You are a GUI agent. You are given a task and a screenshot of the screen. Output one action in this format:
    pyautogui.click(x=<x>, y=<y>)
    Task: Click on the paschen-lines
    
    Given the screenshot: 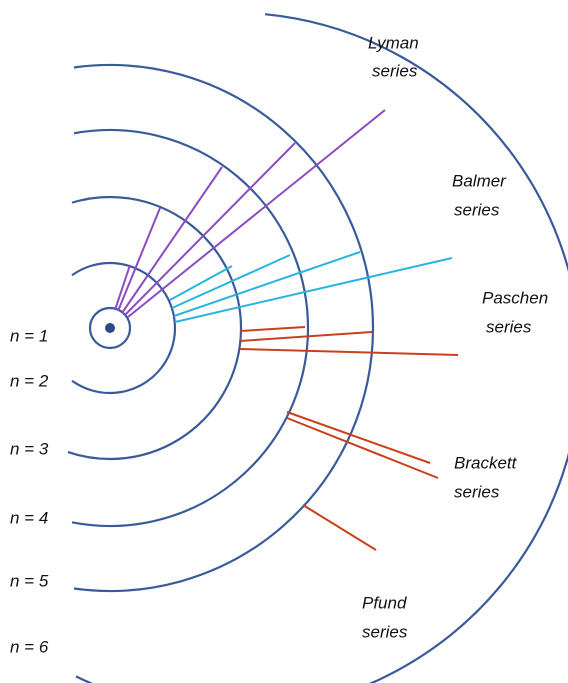 What is the action you would take?
    pyautogui.click(x=349, y=341)
    